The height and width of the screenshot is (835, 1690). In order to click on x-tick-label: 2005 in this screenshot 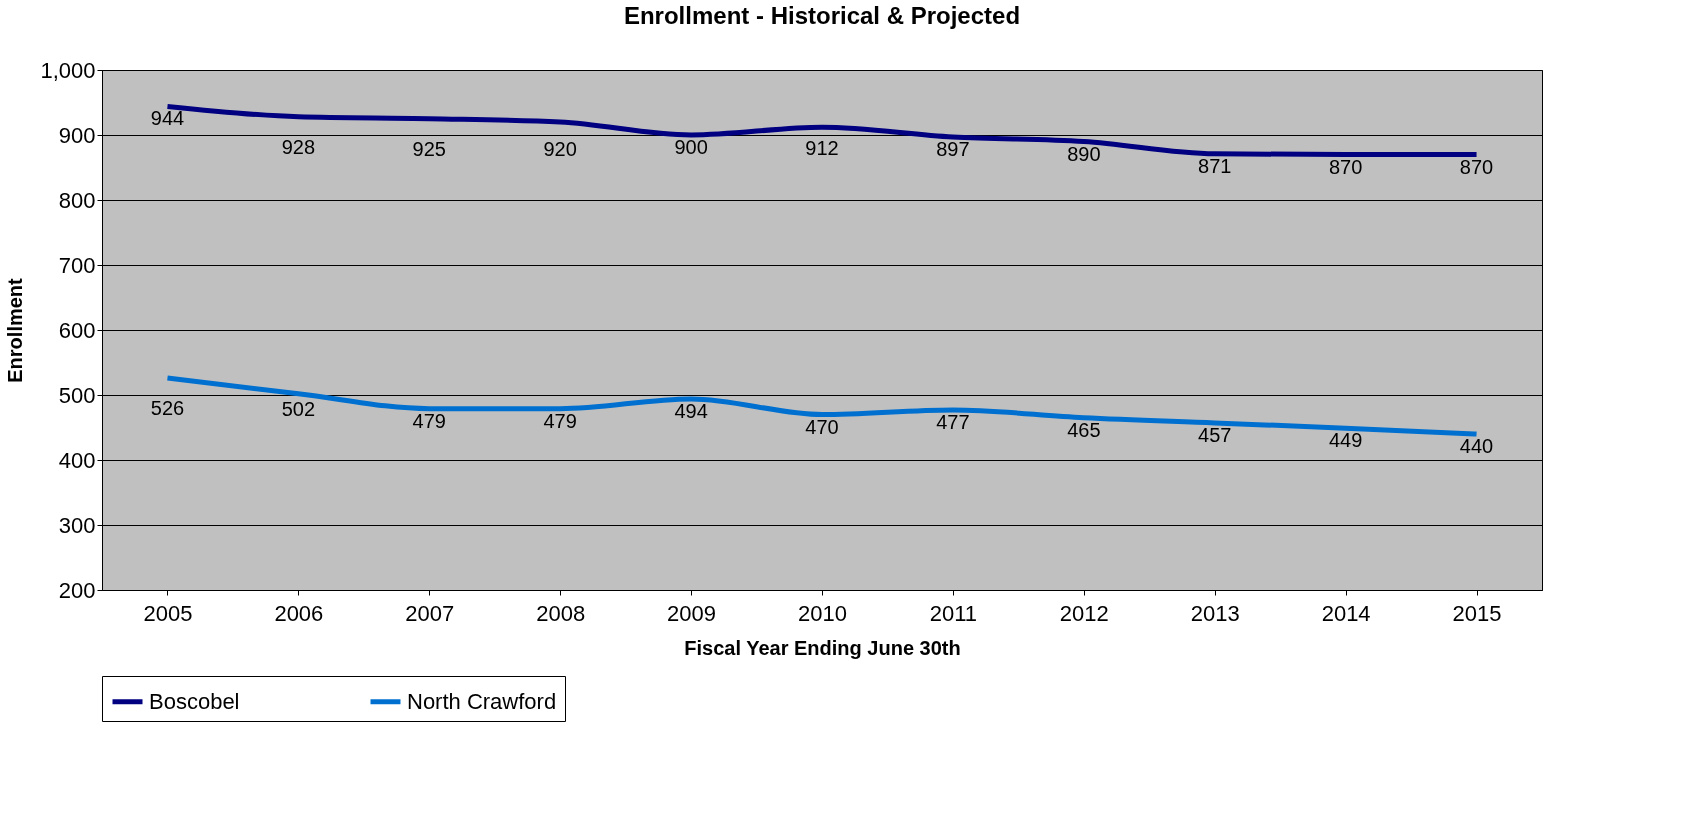, I will do `click(168, 613)`.